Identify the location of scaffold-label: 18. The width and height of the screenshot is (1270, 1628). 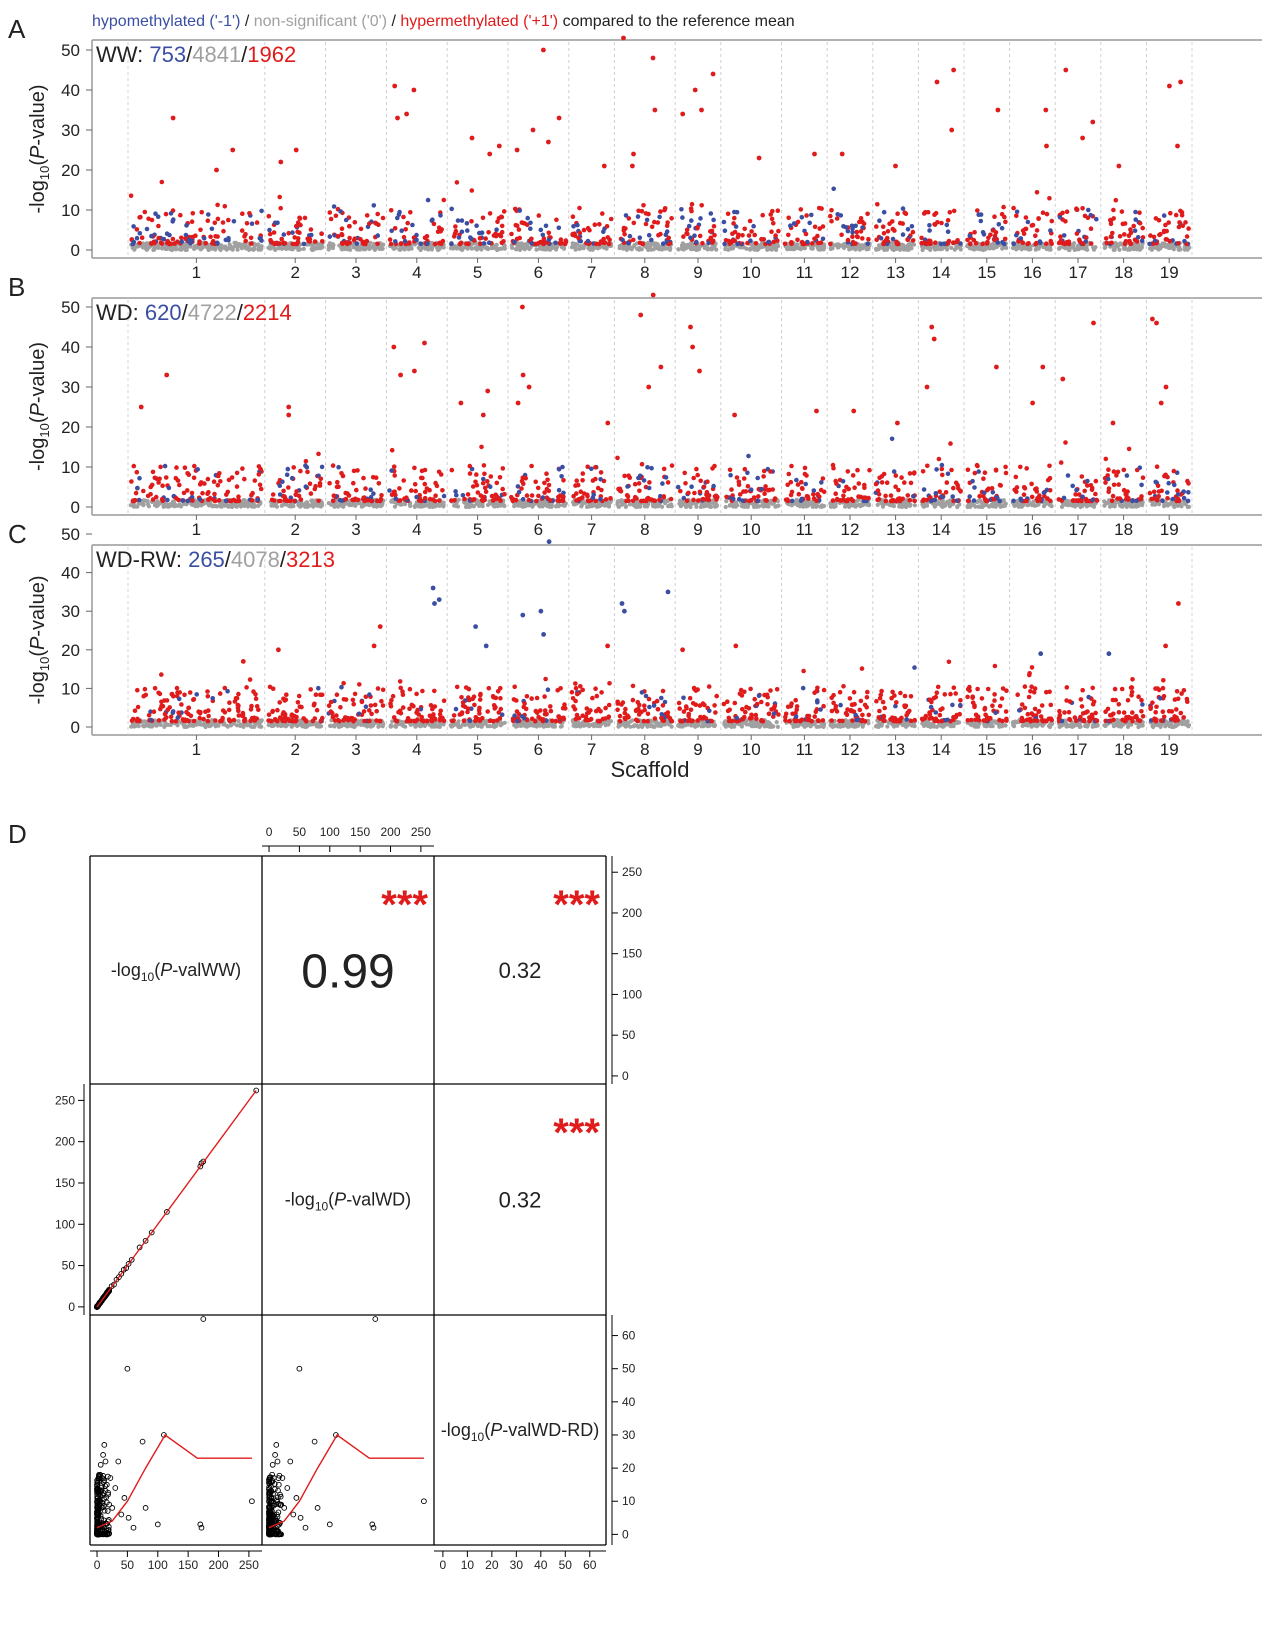
(1123, 529).